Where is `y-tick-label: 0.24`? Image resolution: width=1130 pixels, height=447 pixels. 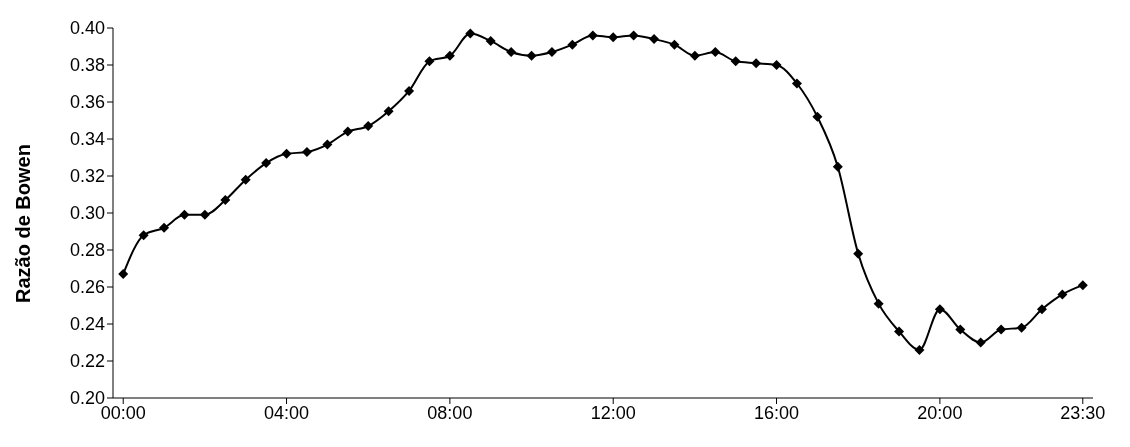 y-tick-label: 0.24 is located at coordinates (87, 324).